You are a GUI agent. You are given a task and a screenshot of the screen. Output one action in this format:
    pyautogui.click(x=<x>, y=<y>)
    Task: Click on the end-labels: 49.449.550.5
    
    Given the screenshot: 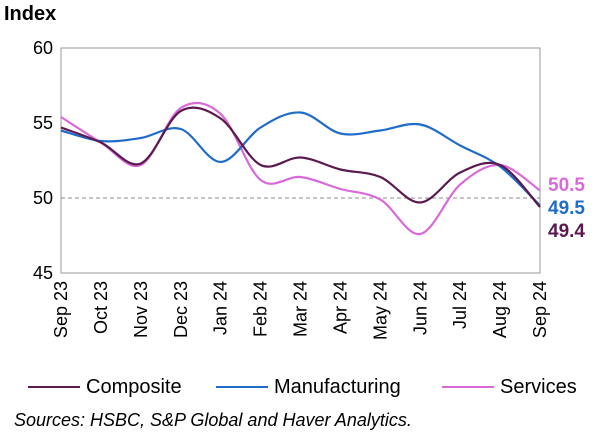 What is the action you would take?
    pyautogui.click(x=566, y=208)
    